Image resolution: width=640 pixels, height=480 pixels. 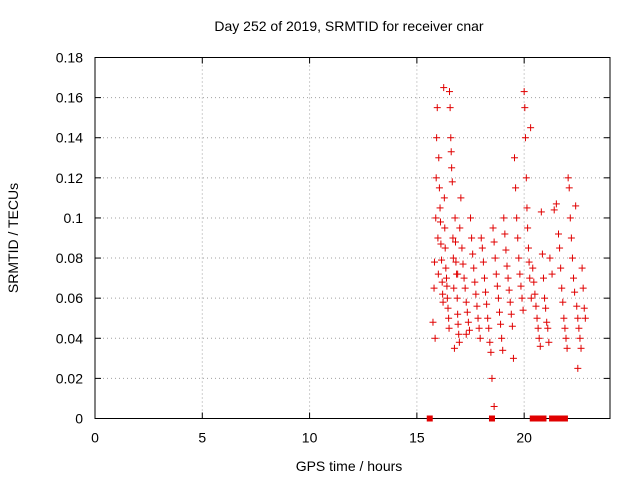 I want to click on y-tick-label: 0, so click(x=79, y=419).